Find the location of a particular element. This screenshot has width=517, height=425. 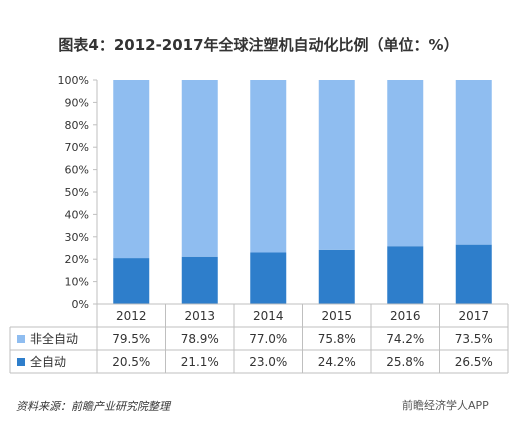

bar-full-auto-2017 is located at coordinates (473, 274).